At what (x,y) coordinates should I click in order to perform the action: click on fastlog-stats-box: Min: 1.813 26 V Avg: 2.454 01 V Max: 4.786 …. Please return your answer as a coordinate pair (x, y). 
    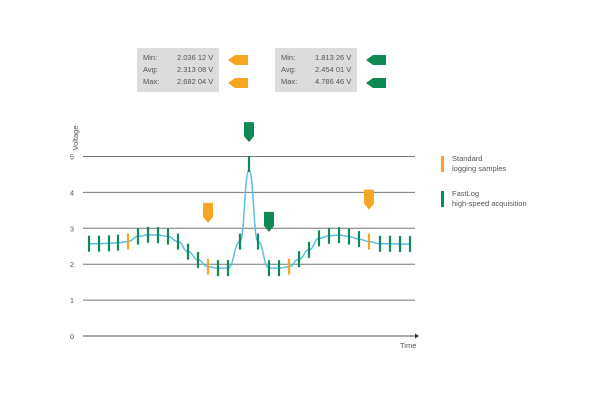
    Looking at the image, I should click on (316, 70).